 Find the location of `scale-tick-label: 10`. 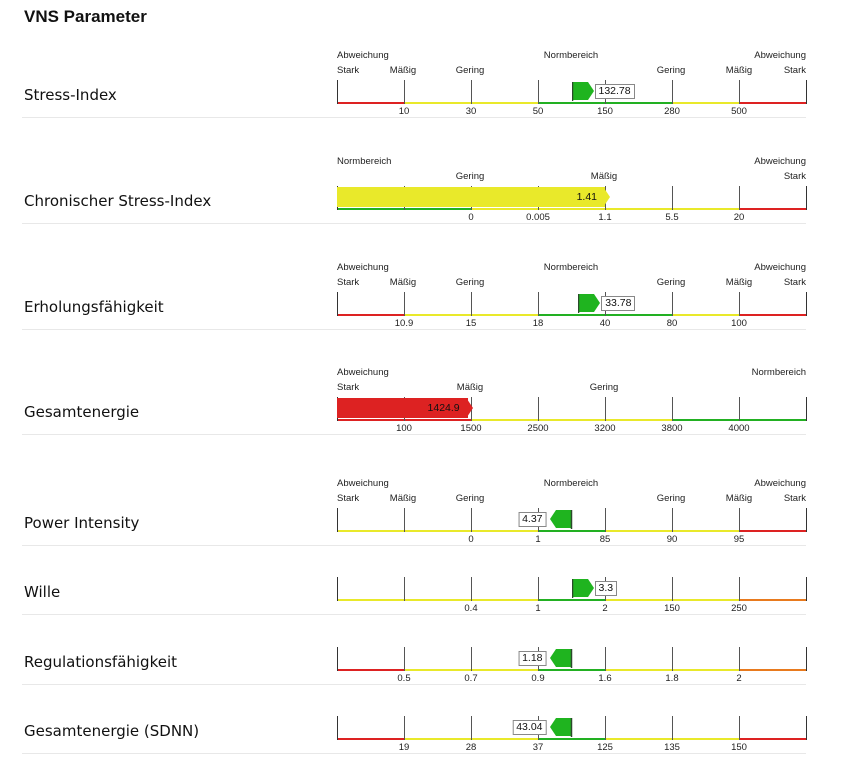

scale-tick-label: 10 is located at coordinates (404, 111).